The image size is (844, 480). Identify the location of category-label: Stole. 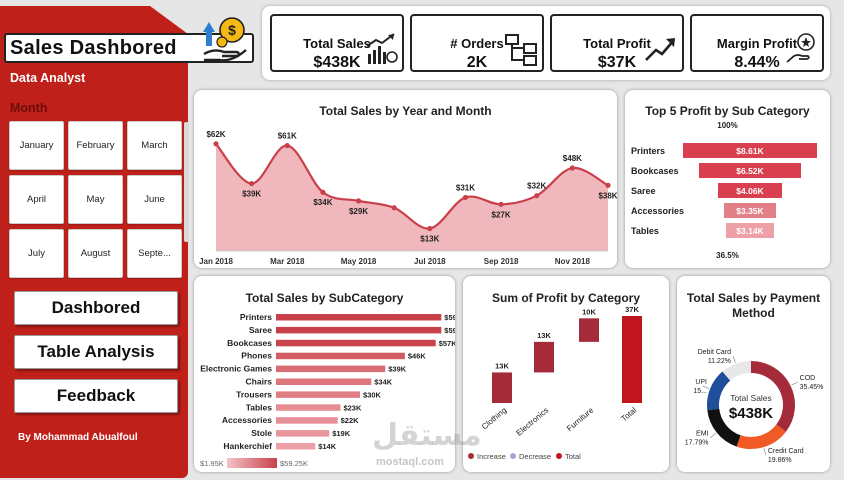
(261, 433).